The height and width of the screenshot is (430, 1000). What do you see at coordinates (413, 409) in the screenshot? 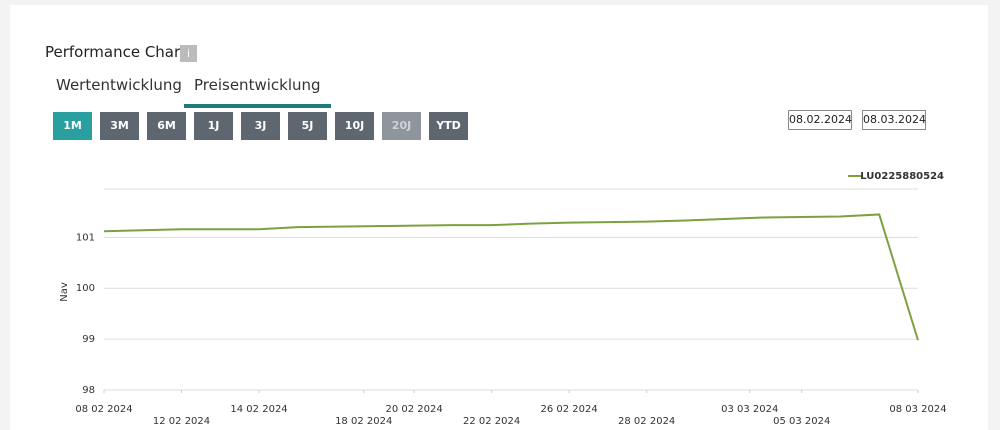
I see `x-tick-label: 20 02 2024` at bounding box center [413, 409].